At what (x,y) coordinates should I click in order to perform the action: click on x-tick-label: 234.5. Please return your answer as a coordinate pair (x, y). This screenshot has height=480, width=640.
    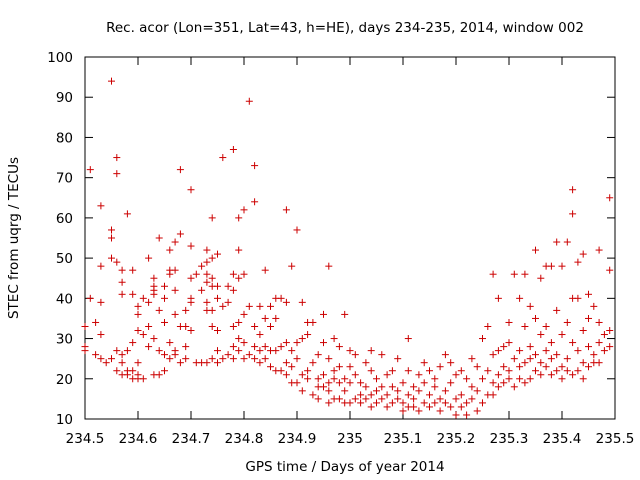
    Looking at the image, I should click on (85, 439).